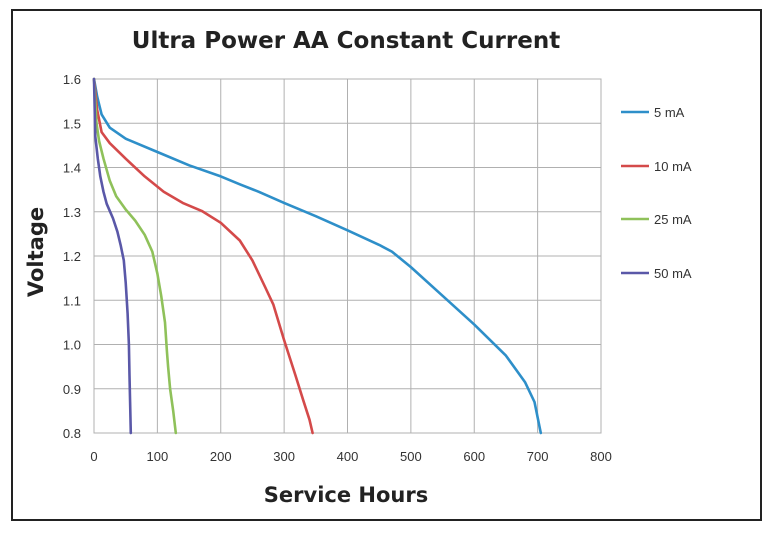  I want to click on x-tick-label: 500, so click(411, 456).